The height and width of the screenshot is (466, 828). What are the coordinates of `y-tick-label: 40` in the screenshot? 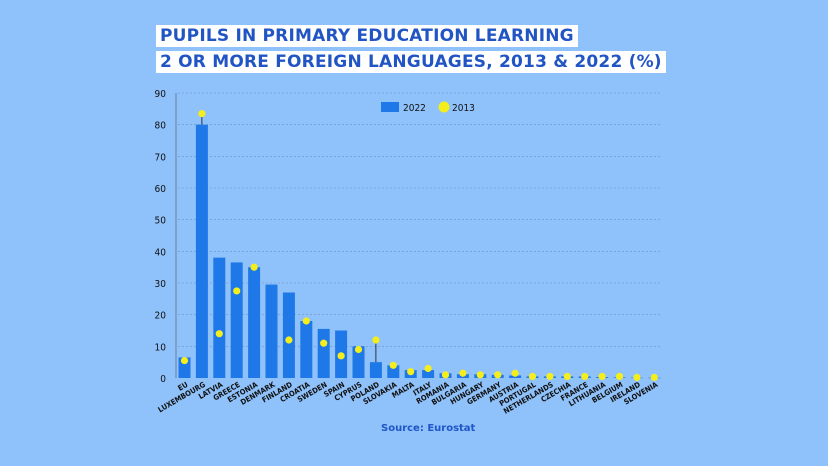 It's located at (161, 252).